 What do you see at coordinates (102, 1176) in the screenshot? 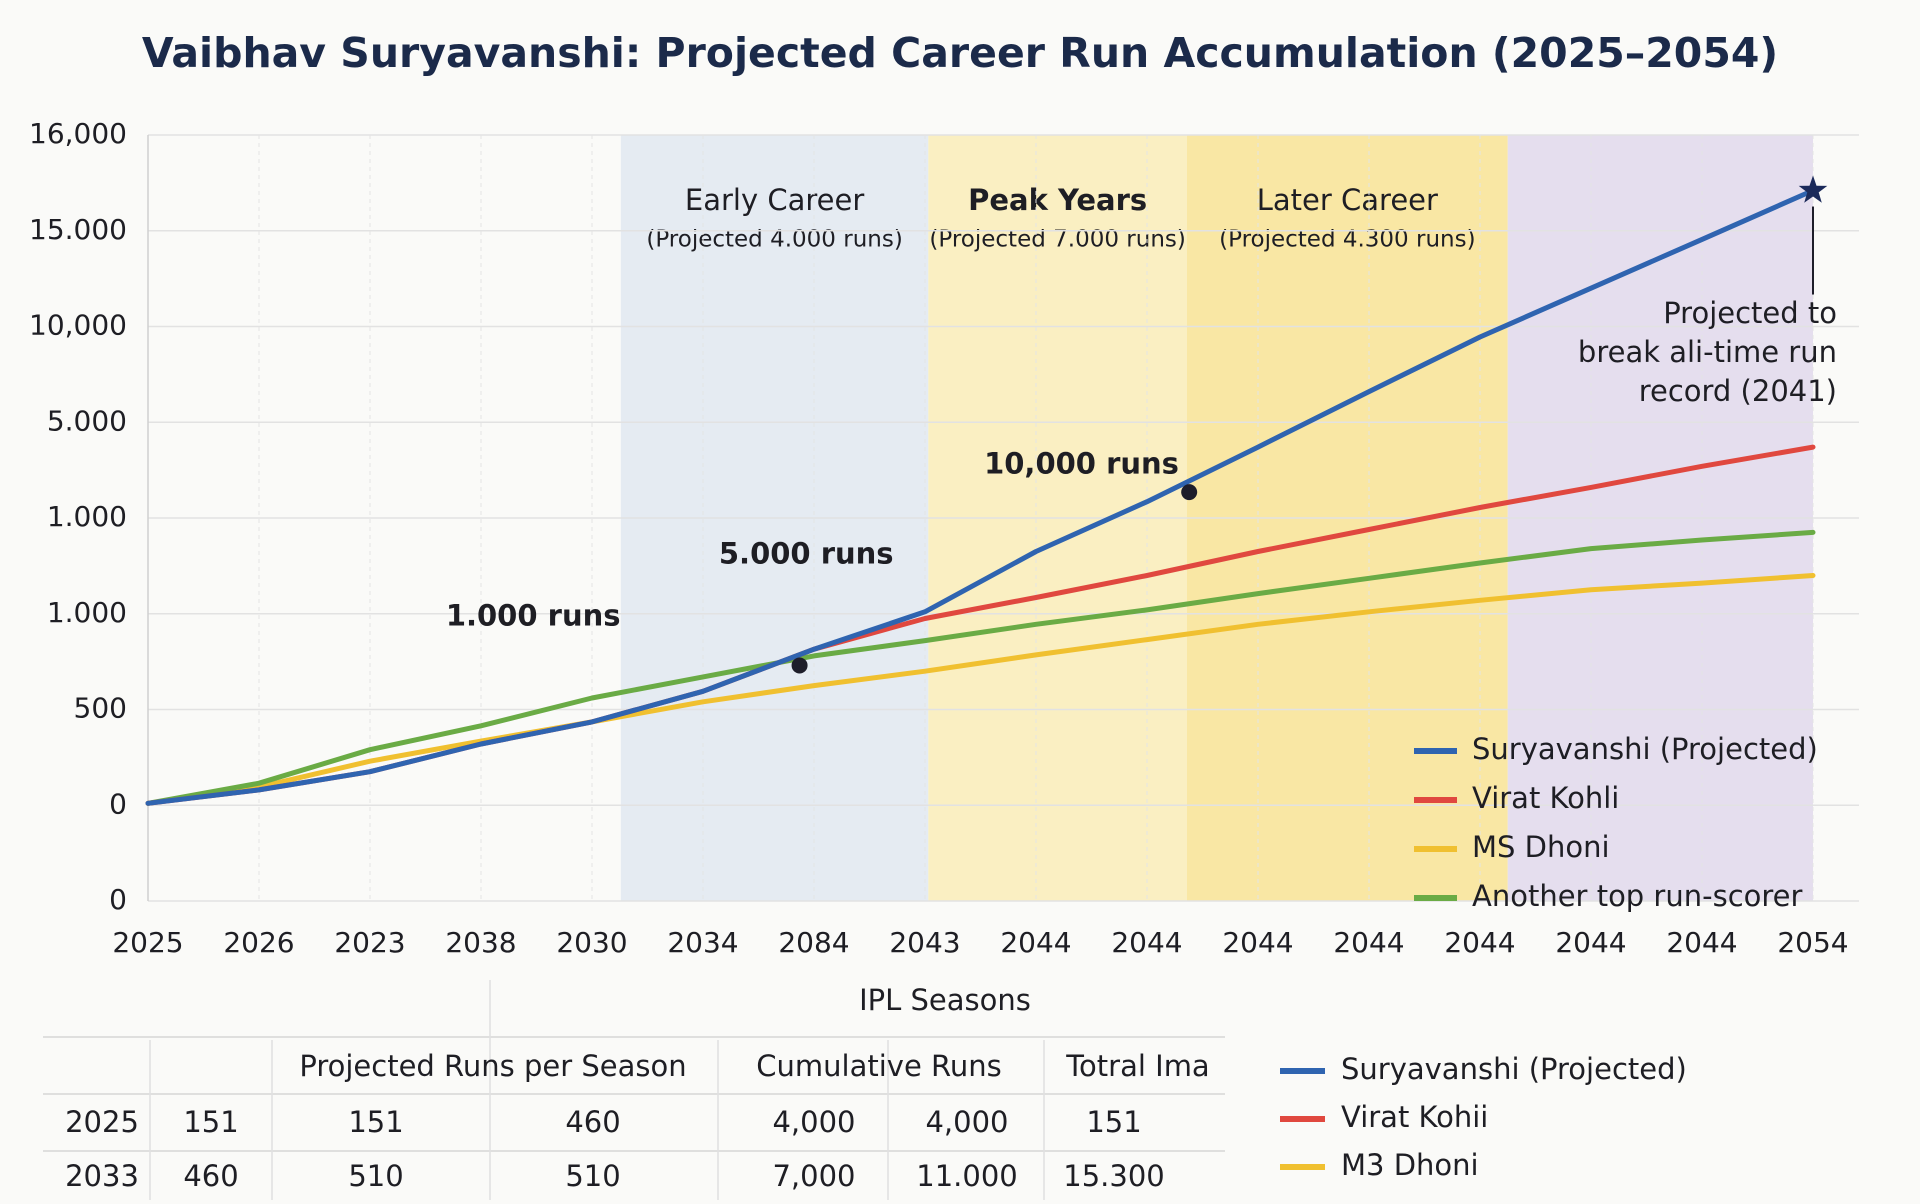
I see `table-cell: 2033` at bounding box center [102, 1176].